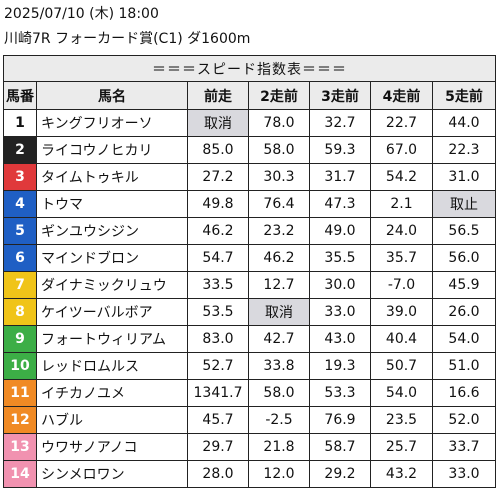 This screenshot has width=502, height=488. I want to click on horse-number: 8, so click(20, 312).